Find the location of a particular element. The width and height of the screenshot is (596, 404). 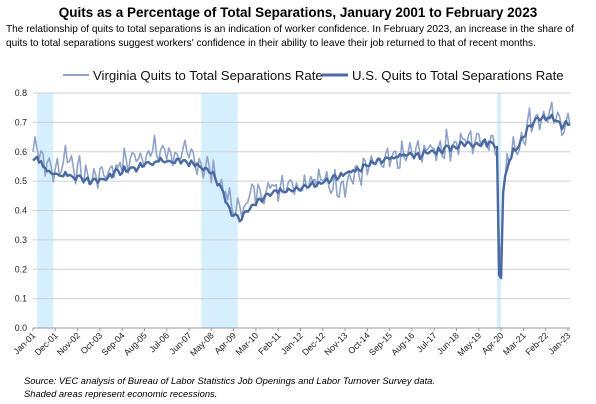

x-tick-label-13: Dec-12 is located at coordinates (313, 343).